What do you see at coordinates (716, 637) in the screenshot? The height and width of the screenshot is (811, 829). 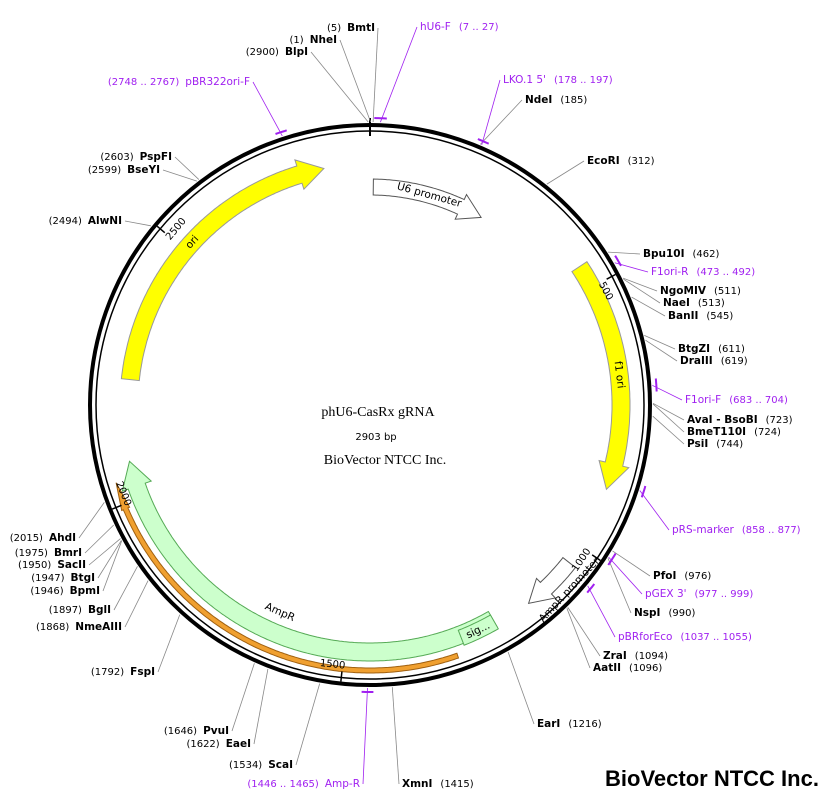 I see `position: (1037 .. 1055)` at bounding box center [716, 637].